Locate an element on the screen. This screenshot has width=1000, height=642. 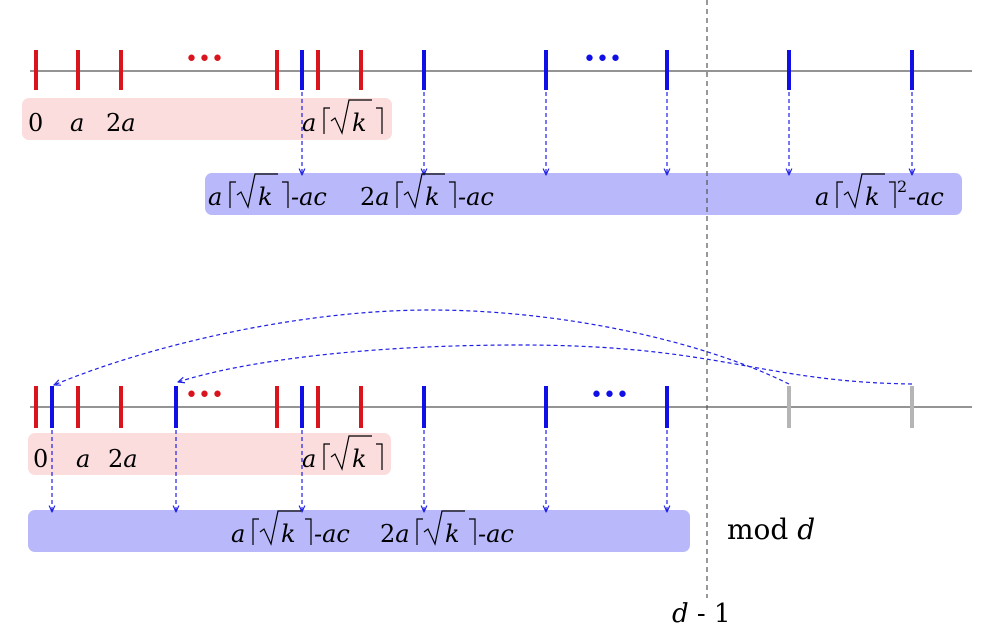
bottom-blue-box is located at coordinates (359, 531).